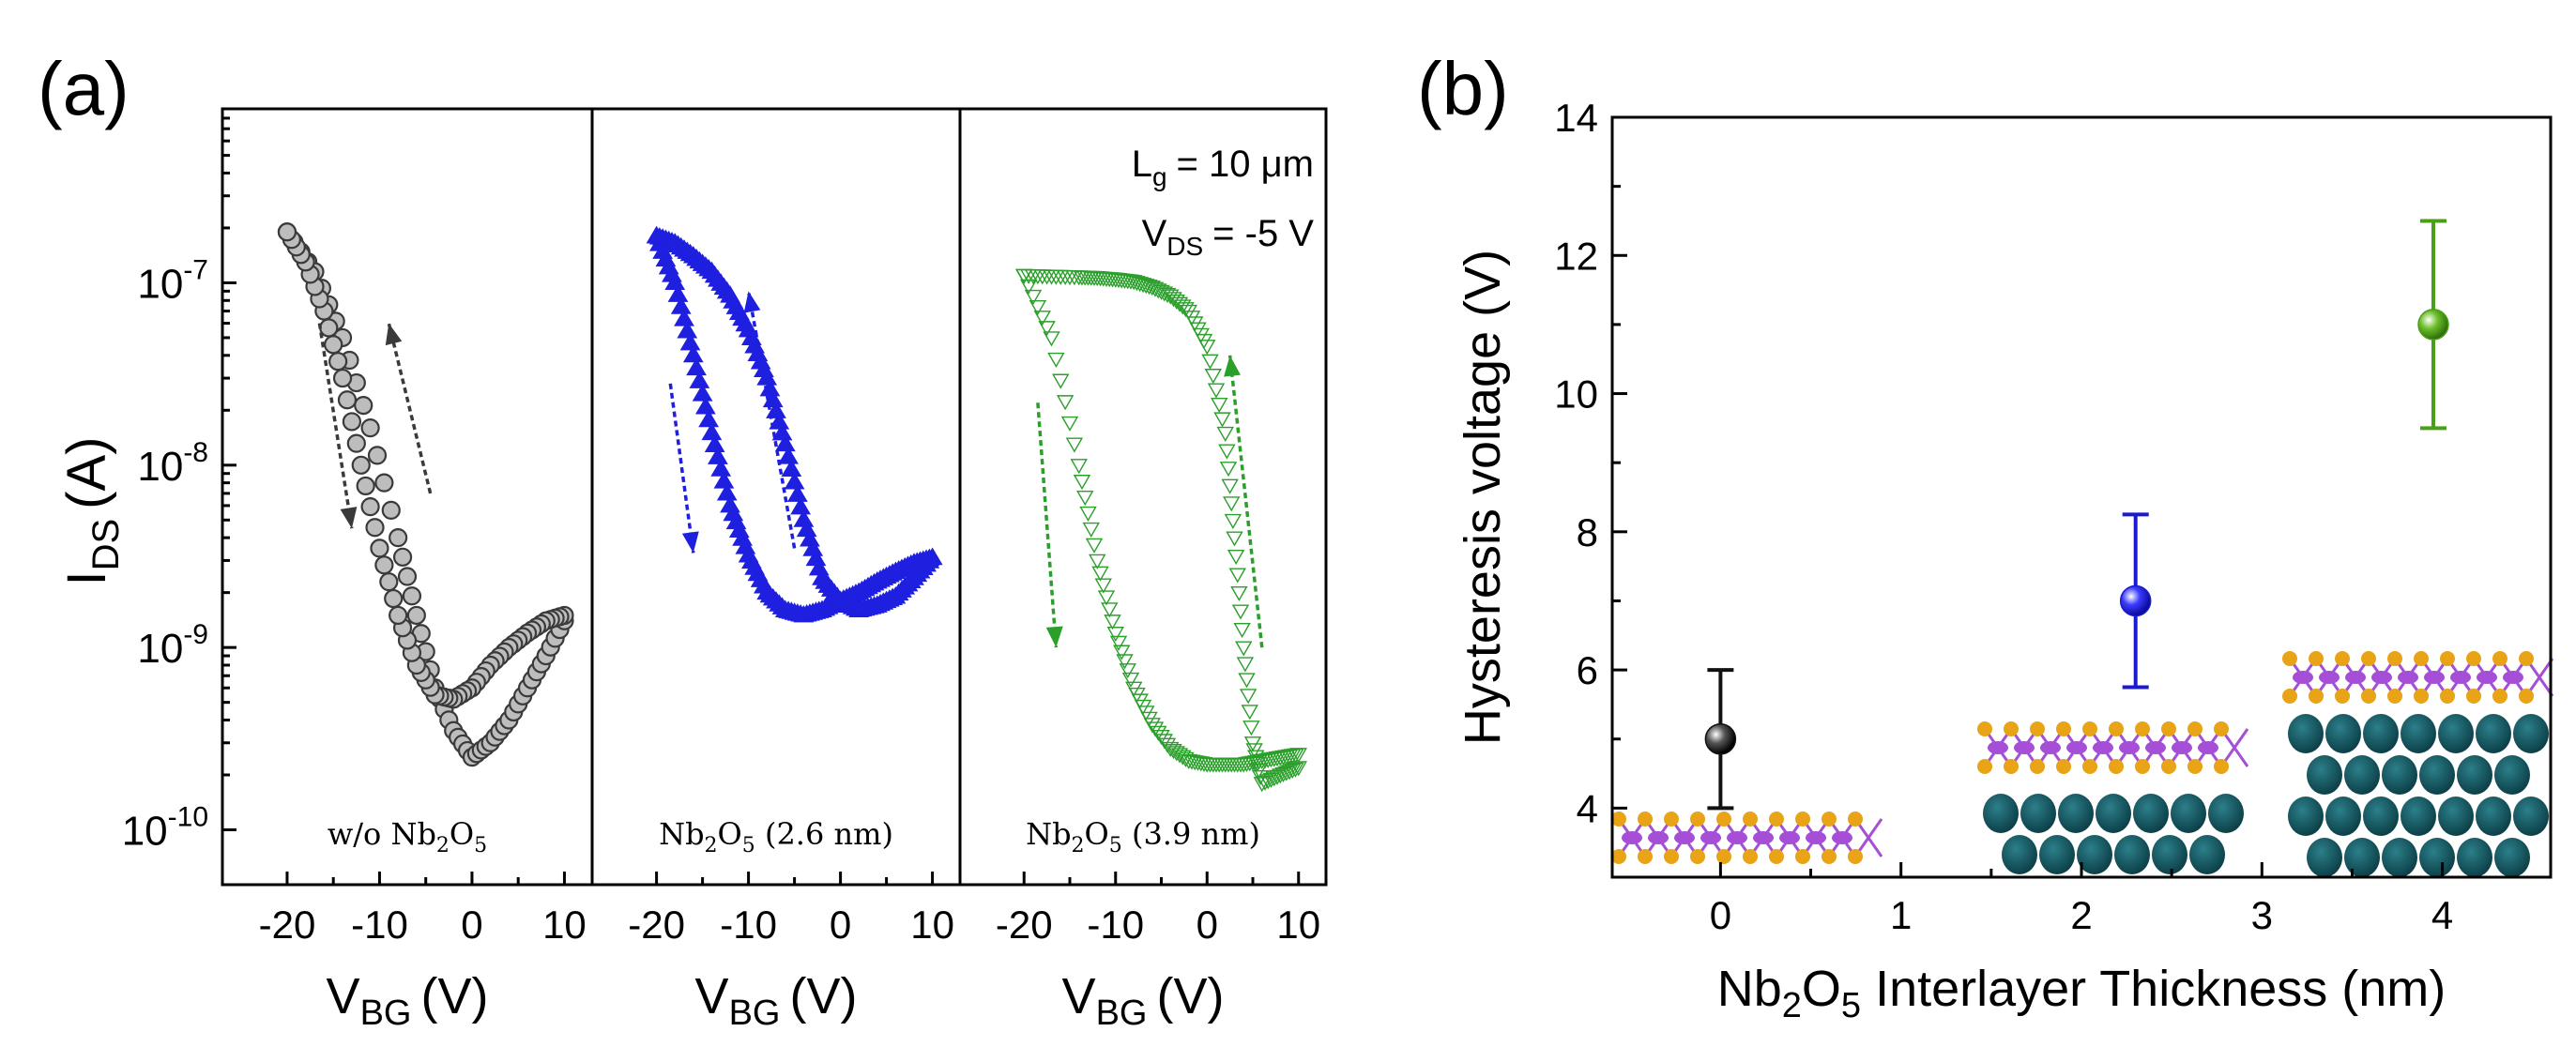 The width and height of the screenshot is (2576, 1062). What do you see at coordinates (790, 925) in the screenshot?
I see `panel-a-x-tick-labels: -20 -10 0 10 -20 -10 0 10 -20 -10 0 10` at bounding box center [790, 925].